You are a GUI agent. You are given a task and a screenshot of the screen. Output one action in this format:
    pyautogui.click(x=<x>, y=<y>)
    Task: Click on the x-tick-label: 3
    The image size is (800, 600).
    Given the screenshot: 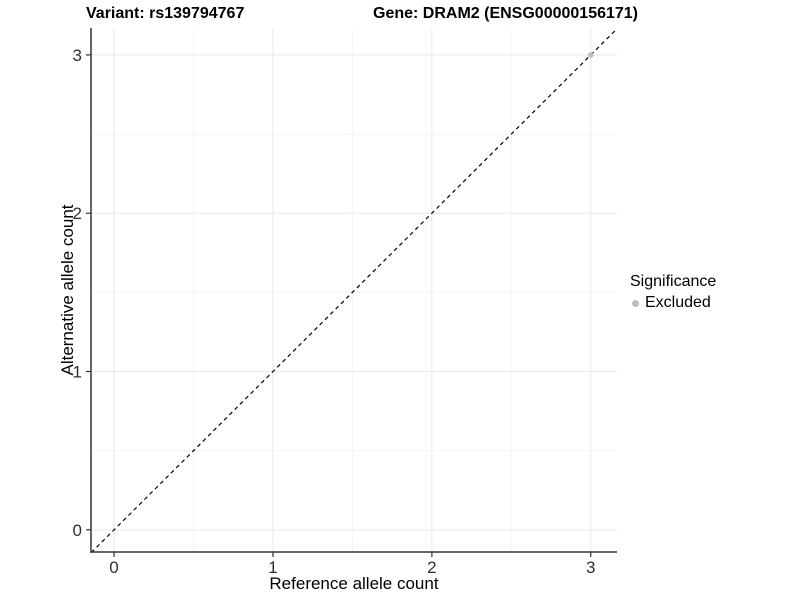 What is the action you would take?
    pyautogui.click(x=590, y=567)
    